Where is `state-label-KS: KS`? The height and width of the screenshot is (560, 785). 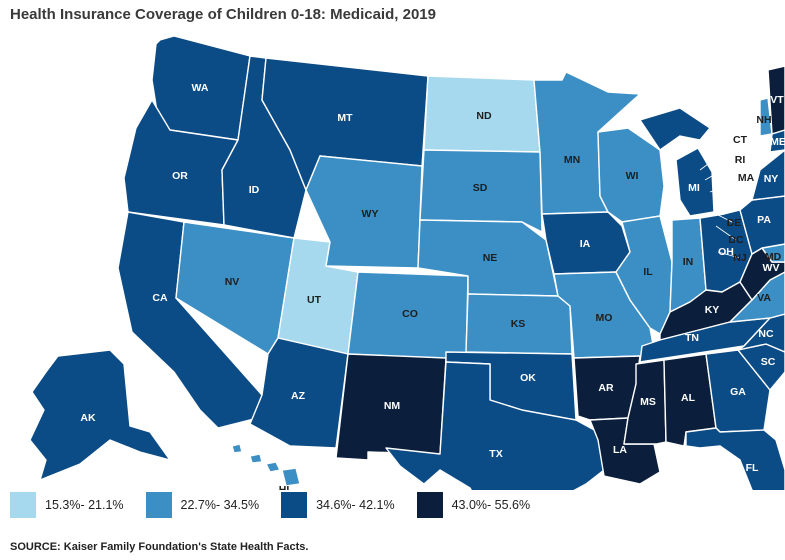
state-label-KS: KS is located at coordinates (518, 324).